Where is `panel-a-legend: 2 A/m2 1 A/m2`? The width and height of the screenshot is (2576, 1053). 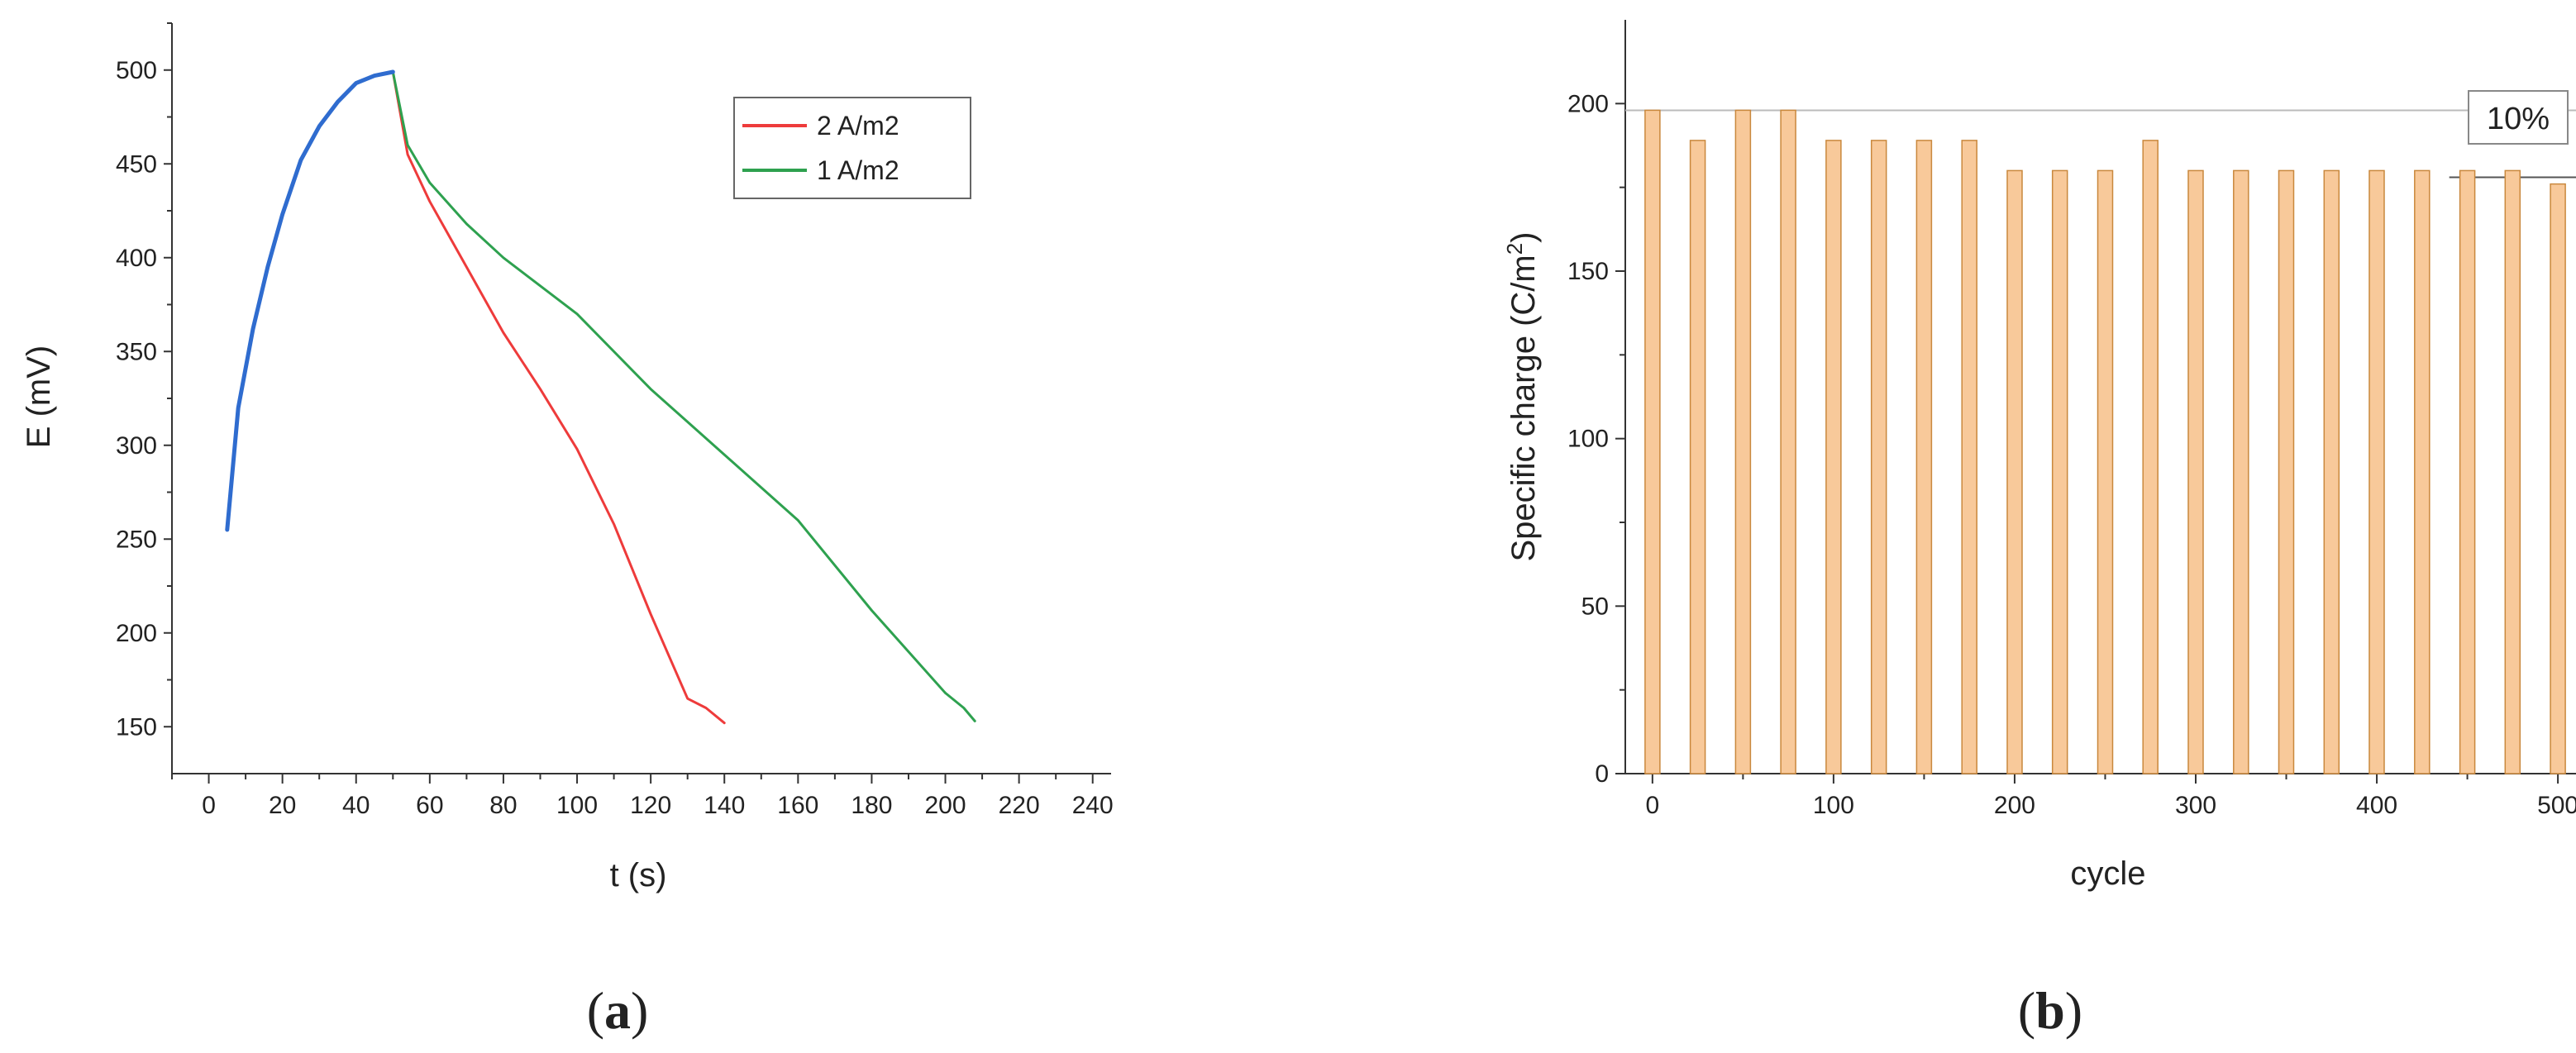 panel-a-legend: 2 A/m2 1 A/m2 is located at coordinates (852, 148).